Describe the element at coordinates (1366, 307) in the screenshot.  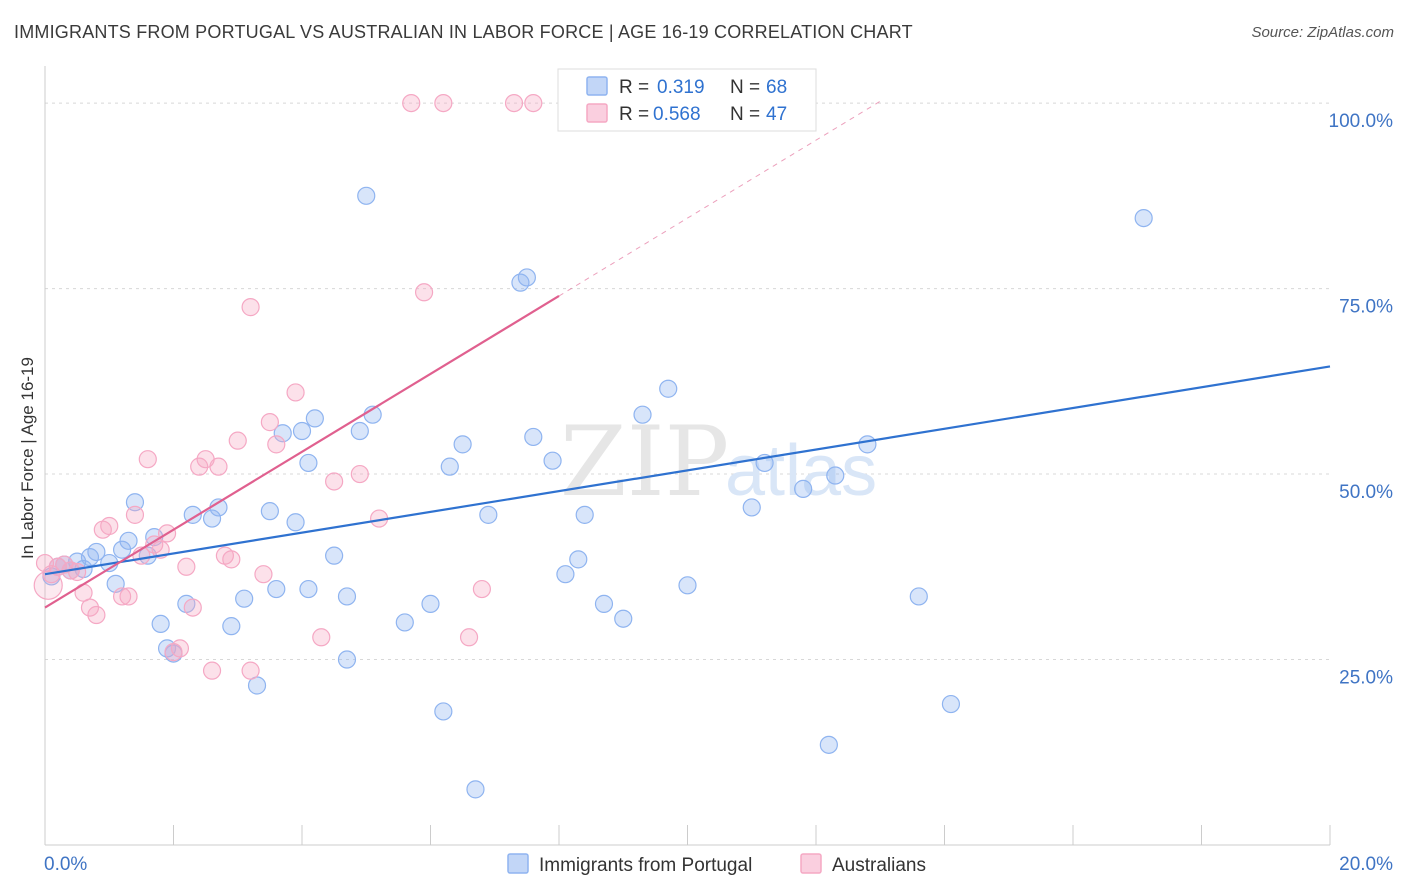
I see `y-tick-label: 75.0%` at that location.